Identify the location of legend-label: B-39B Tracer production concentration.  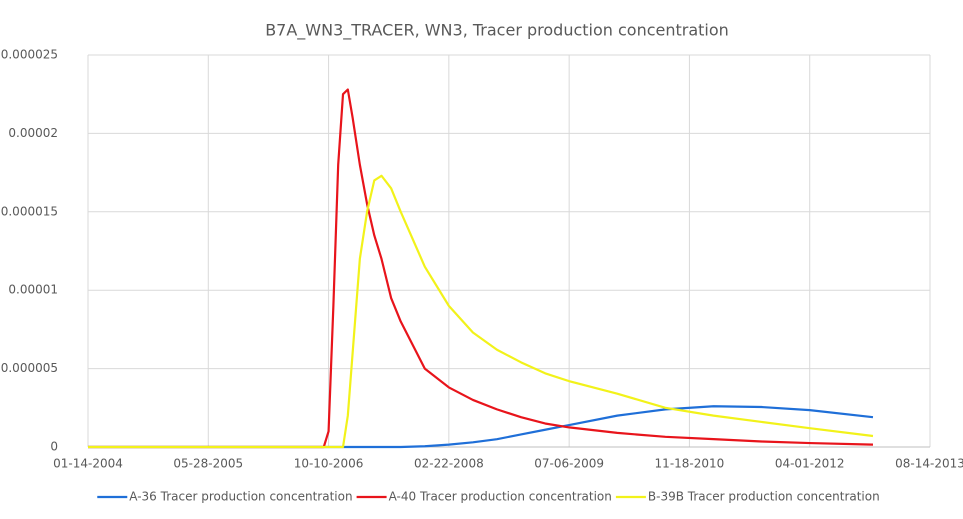
(764, 497).